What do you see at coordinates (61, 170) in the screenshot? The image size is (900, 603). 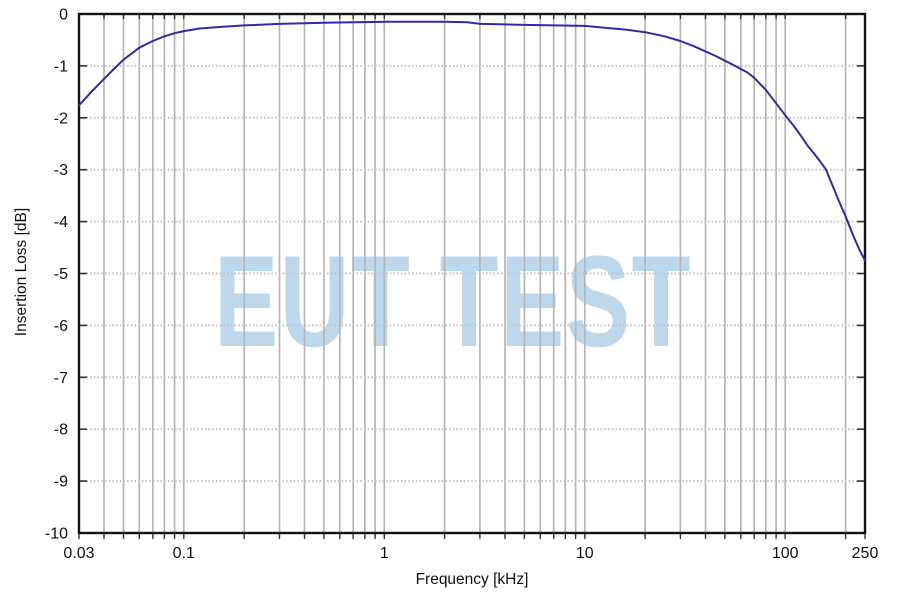 I see `y-tick-label: -3` at bounding box center [61, 170].